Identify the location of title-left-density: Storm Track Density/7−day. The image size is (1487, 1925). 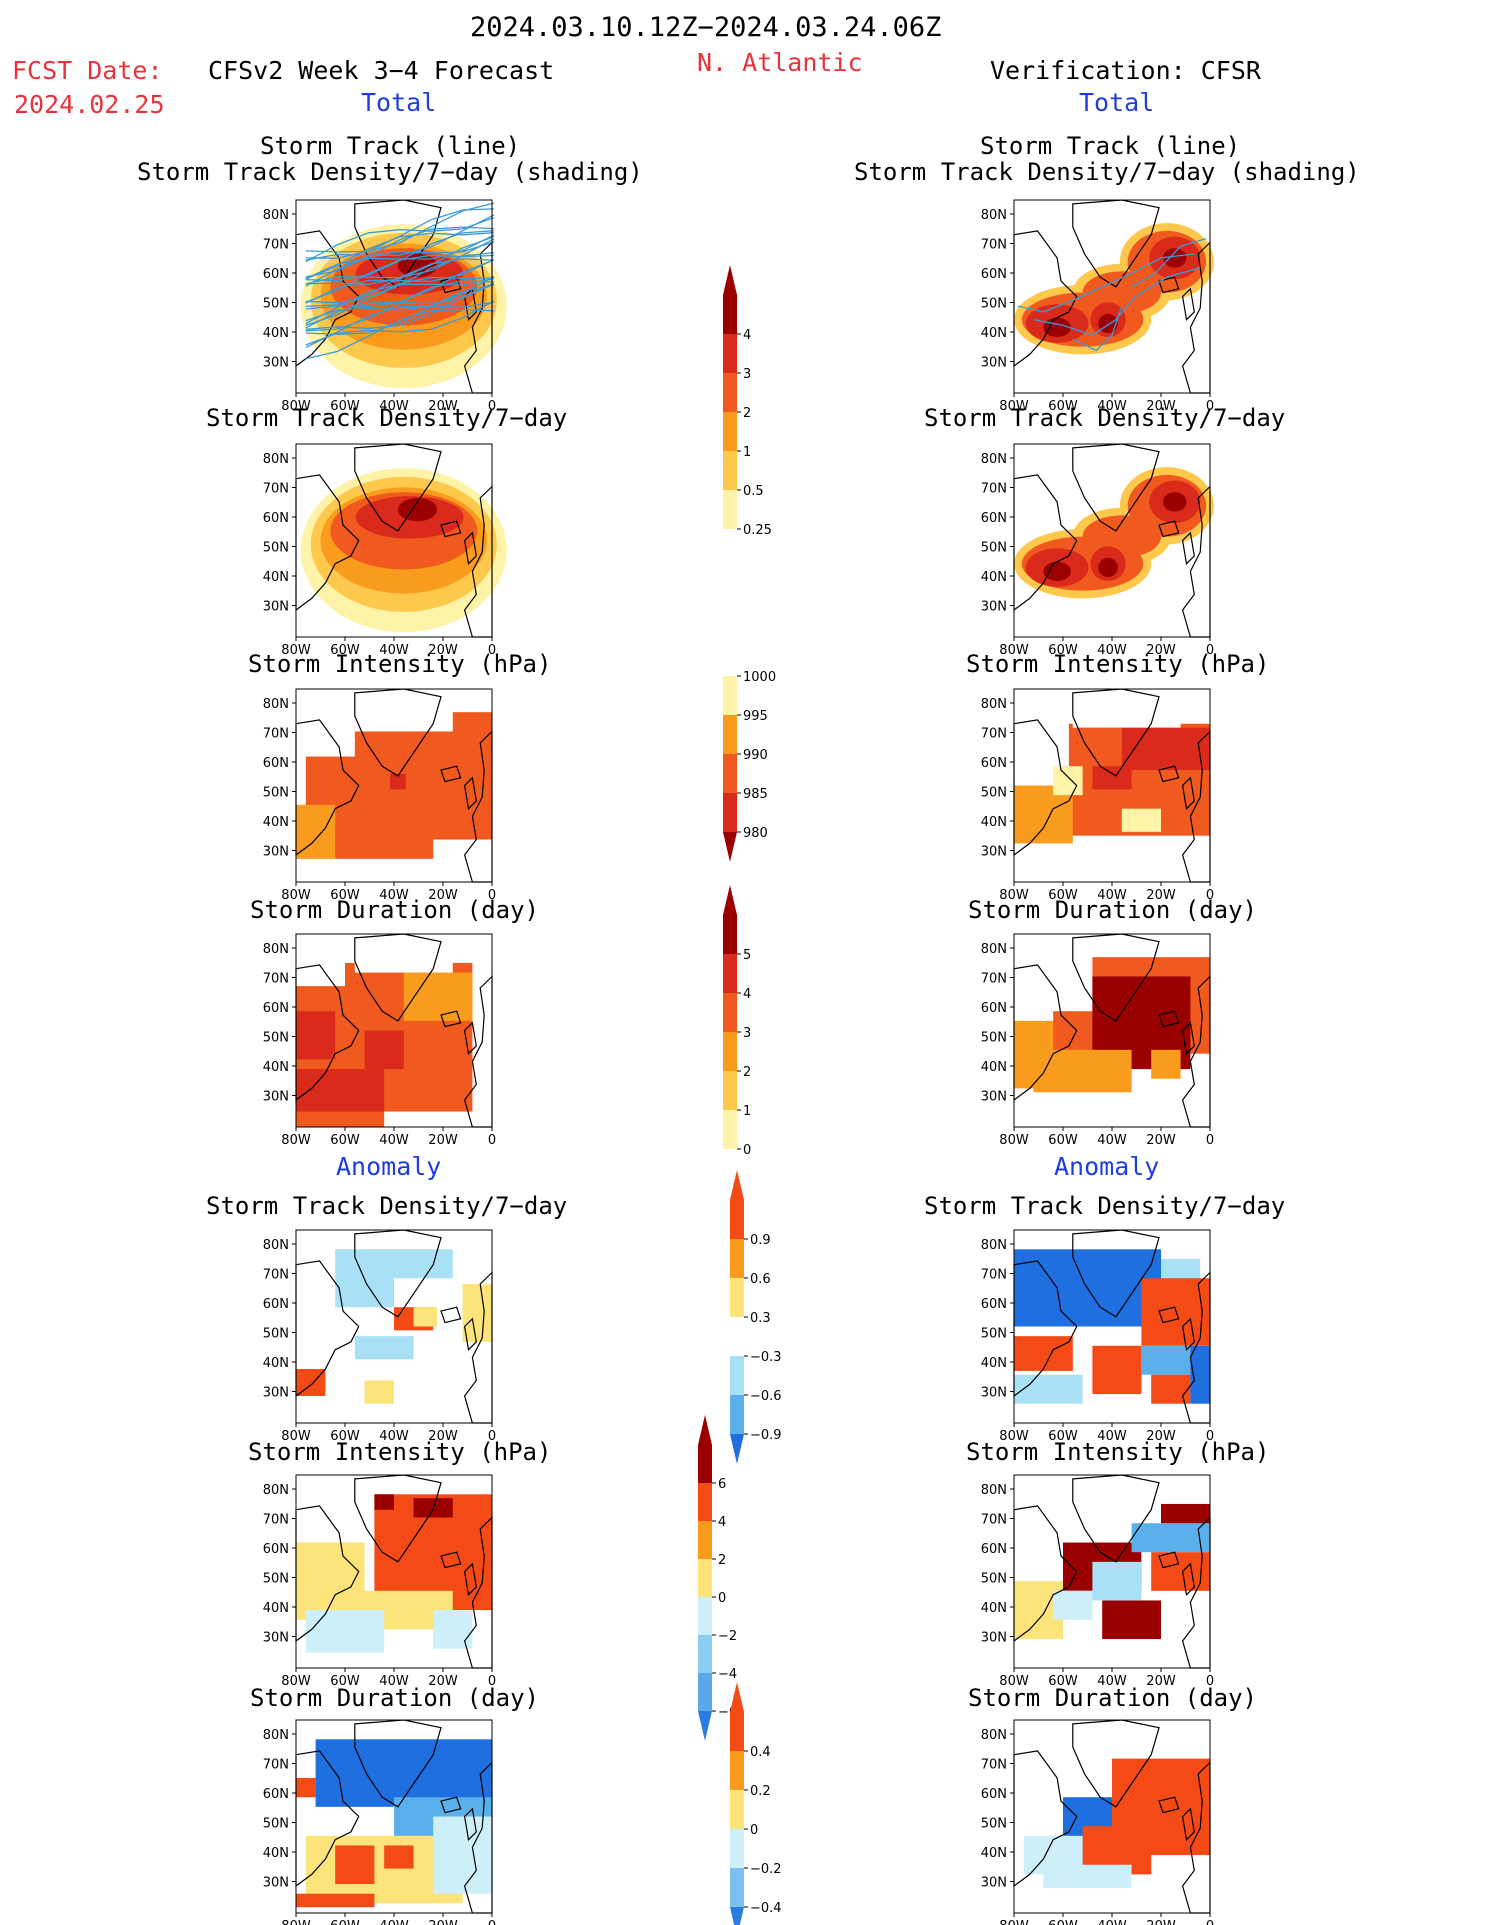
(387, 418).